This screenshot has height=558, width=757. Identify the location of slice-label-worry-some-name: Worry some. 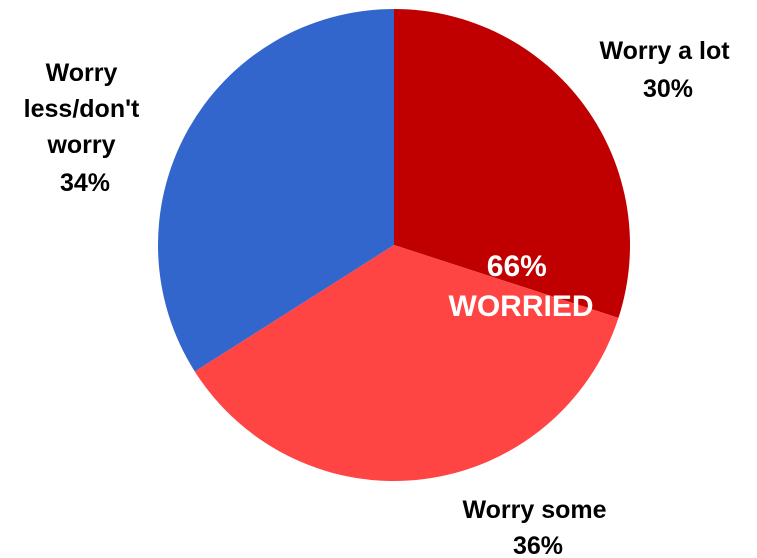
(535, 510).